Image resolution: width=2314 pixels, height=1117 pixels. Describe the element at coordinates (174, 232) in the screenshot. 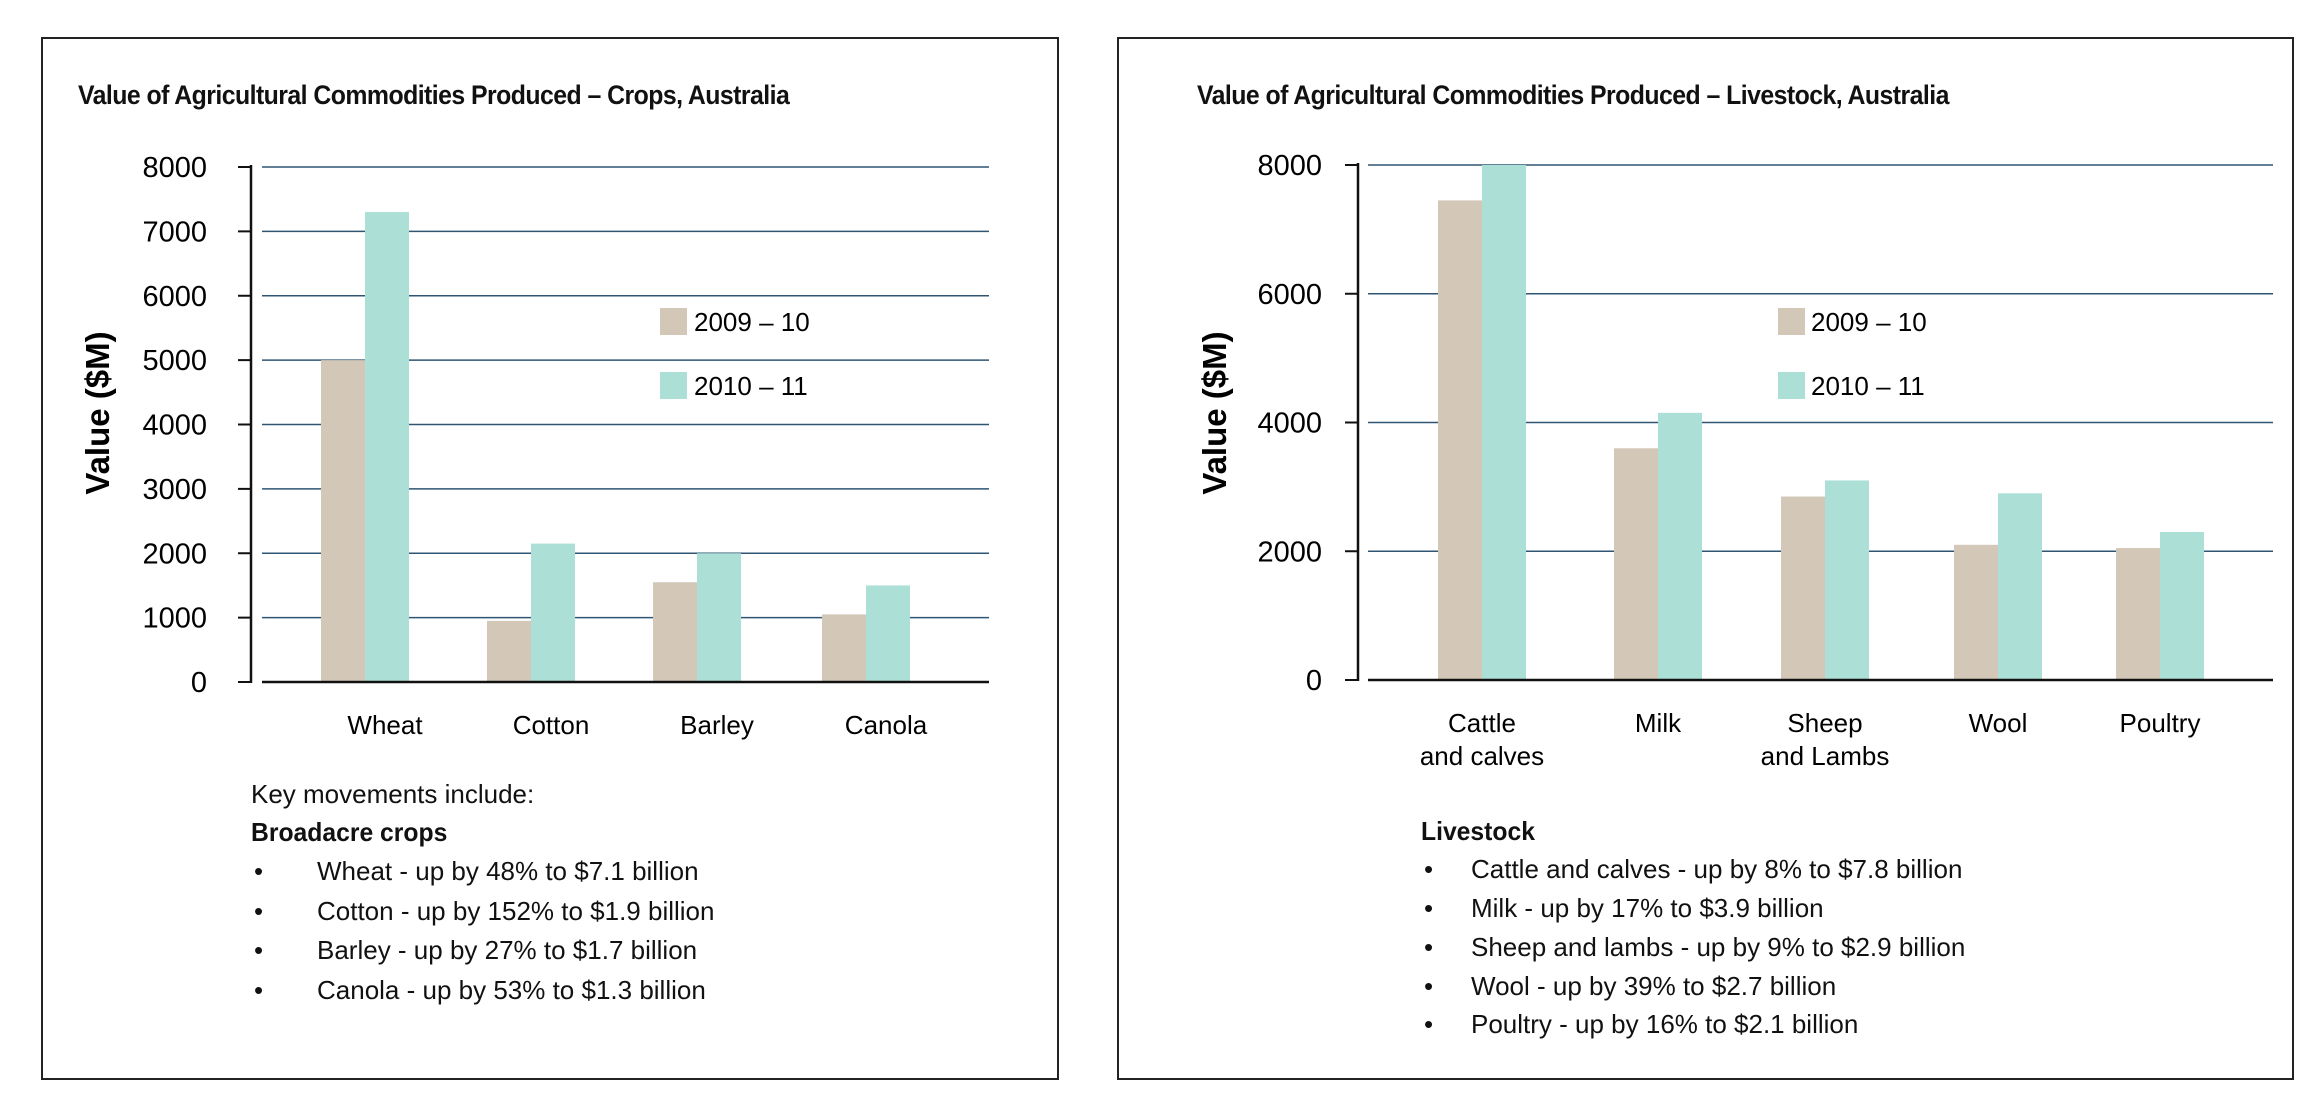

I see `y-tick-label: 7000` at that location.